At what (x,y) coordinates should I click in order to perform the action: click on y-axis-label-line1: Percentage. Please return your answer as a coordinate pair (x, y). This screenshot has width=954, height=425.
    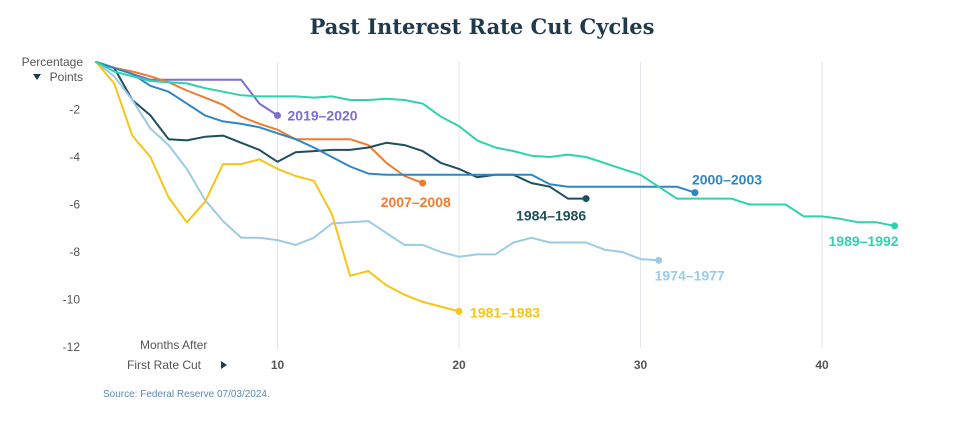
    Looking at the image, I should click on (53, 62).